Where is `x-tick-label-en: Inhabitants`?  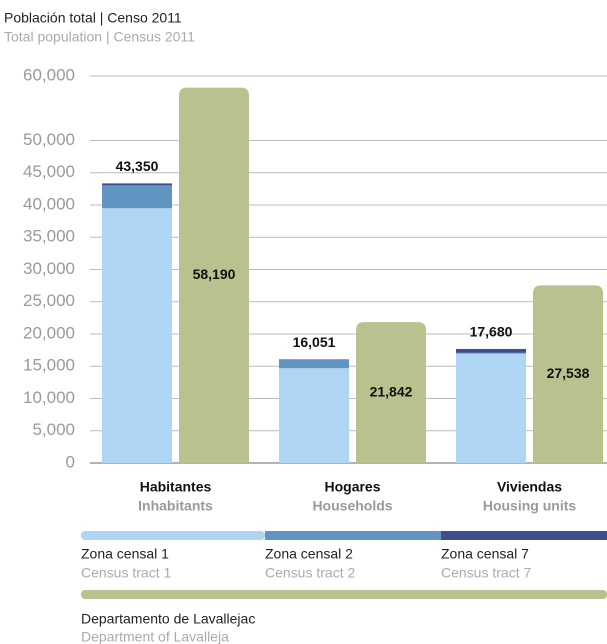
x-tick-label-en: Inhabitants is located at coordinates (175, 506).